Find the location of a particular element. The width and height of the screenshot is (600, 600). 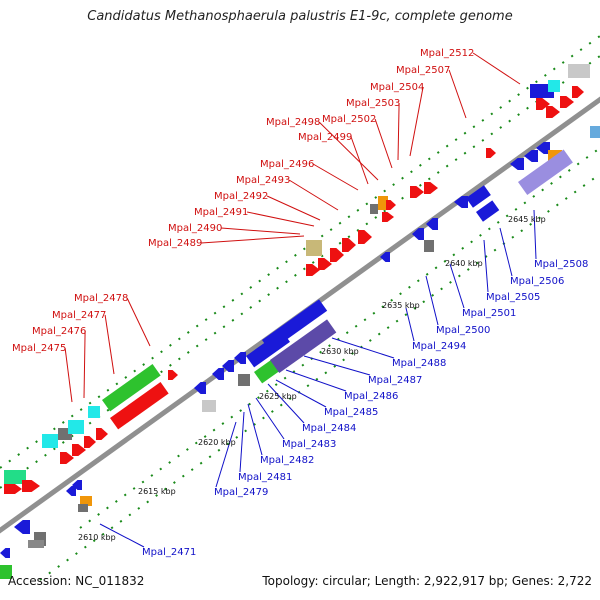

forward-gene-label: Mpal_2490 is located at coordinates (195, 228).